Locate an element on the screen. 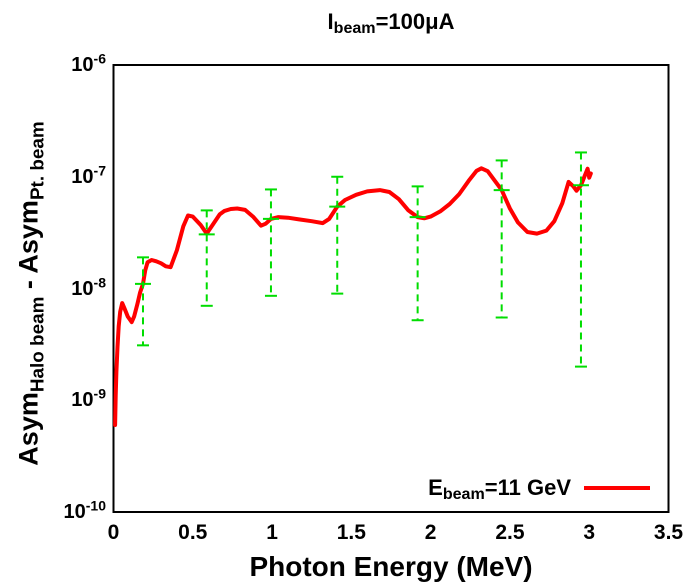 This screenshot has height=587, width=697. x-tick-label: 2 is located at coordinates (430, 532).